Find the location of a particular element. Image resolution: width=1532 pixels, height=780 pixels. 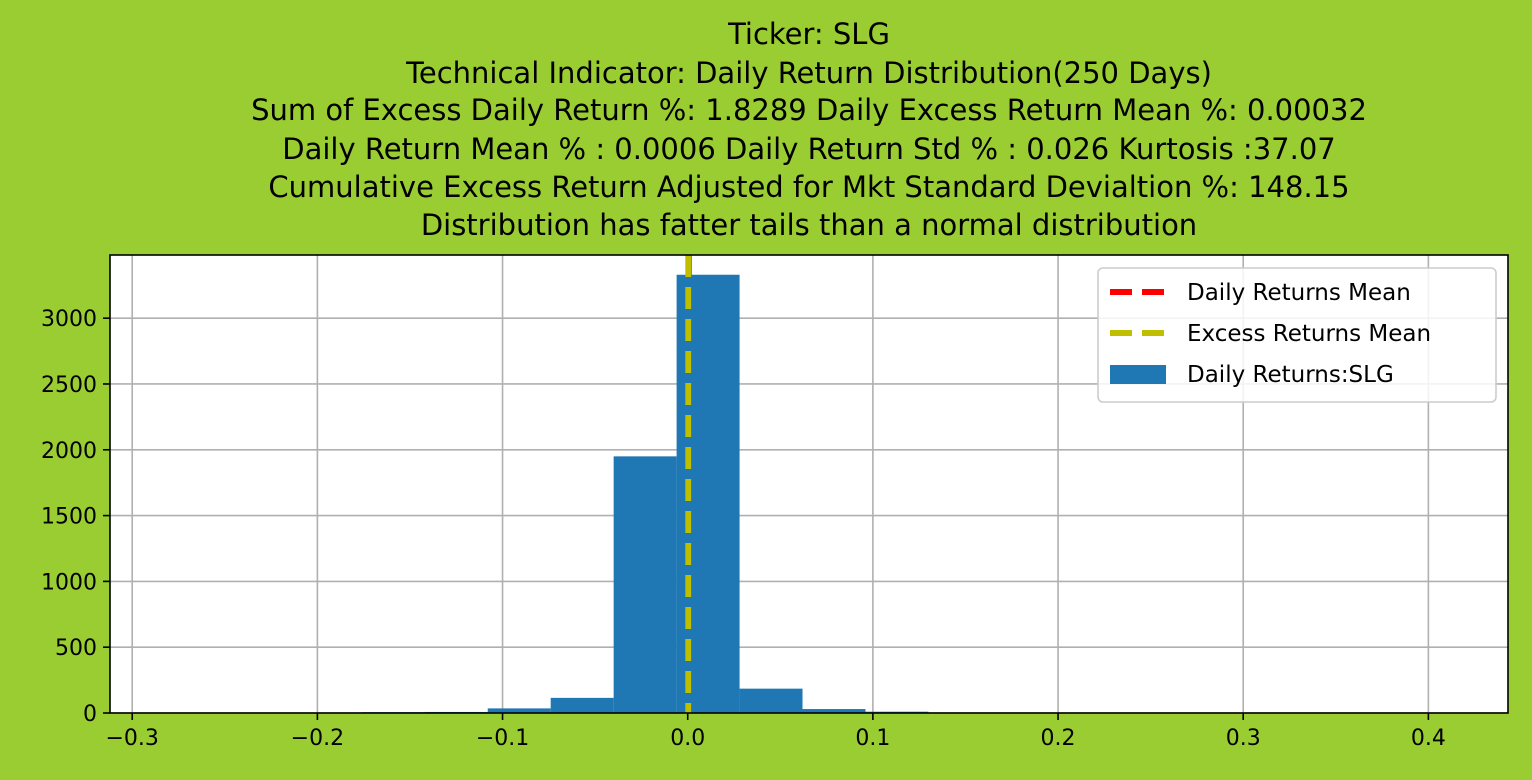

x-tick-label: 0.1 is located at coordinates (872, 738).